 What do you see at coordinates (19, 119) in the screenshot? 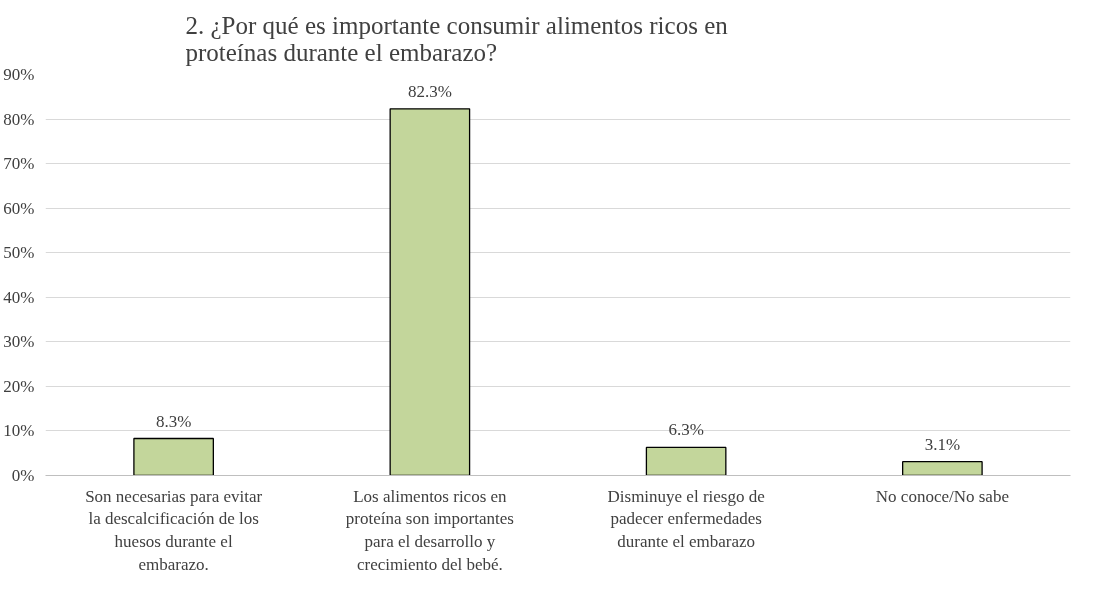
I see `y-tick-label: 80%` at bounding box center [19, 119].